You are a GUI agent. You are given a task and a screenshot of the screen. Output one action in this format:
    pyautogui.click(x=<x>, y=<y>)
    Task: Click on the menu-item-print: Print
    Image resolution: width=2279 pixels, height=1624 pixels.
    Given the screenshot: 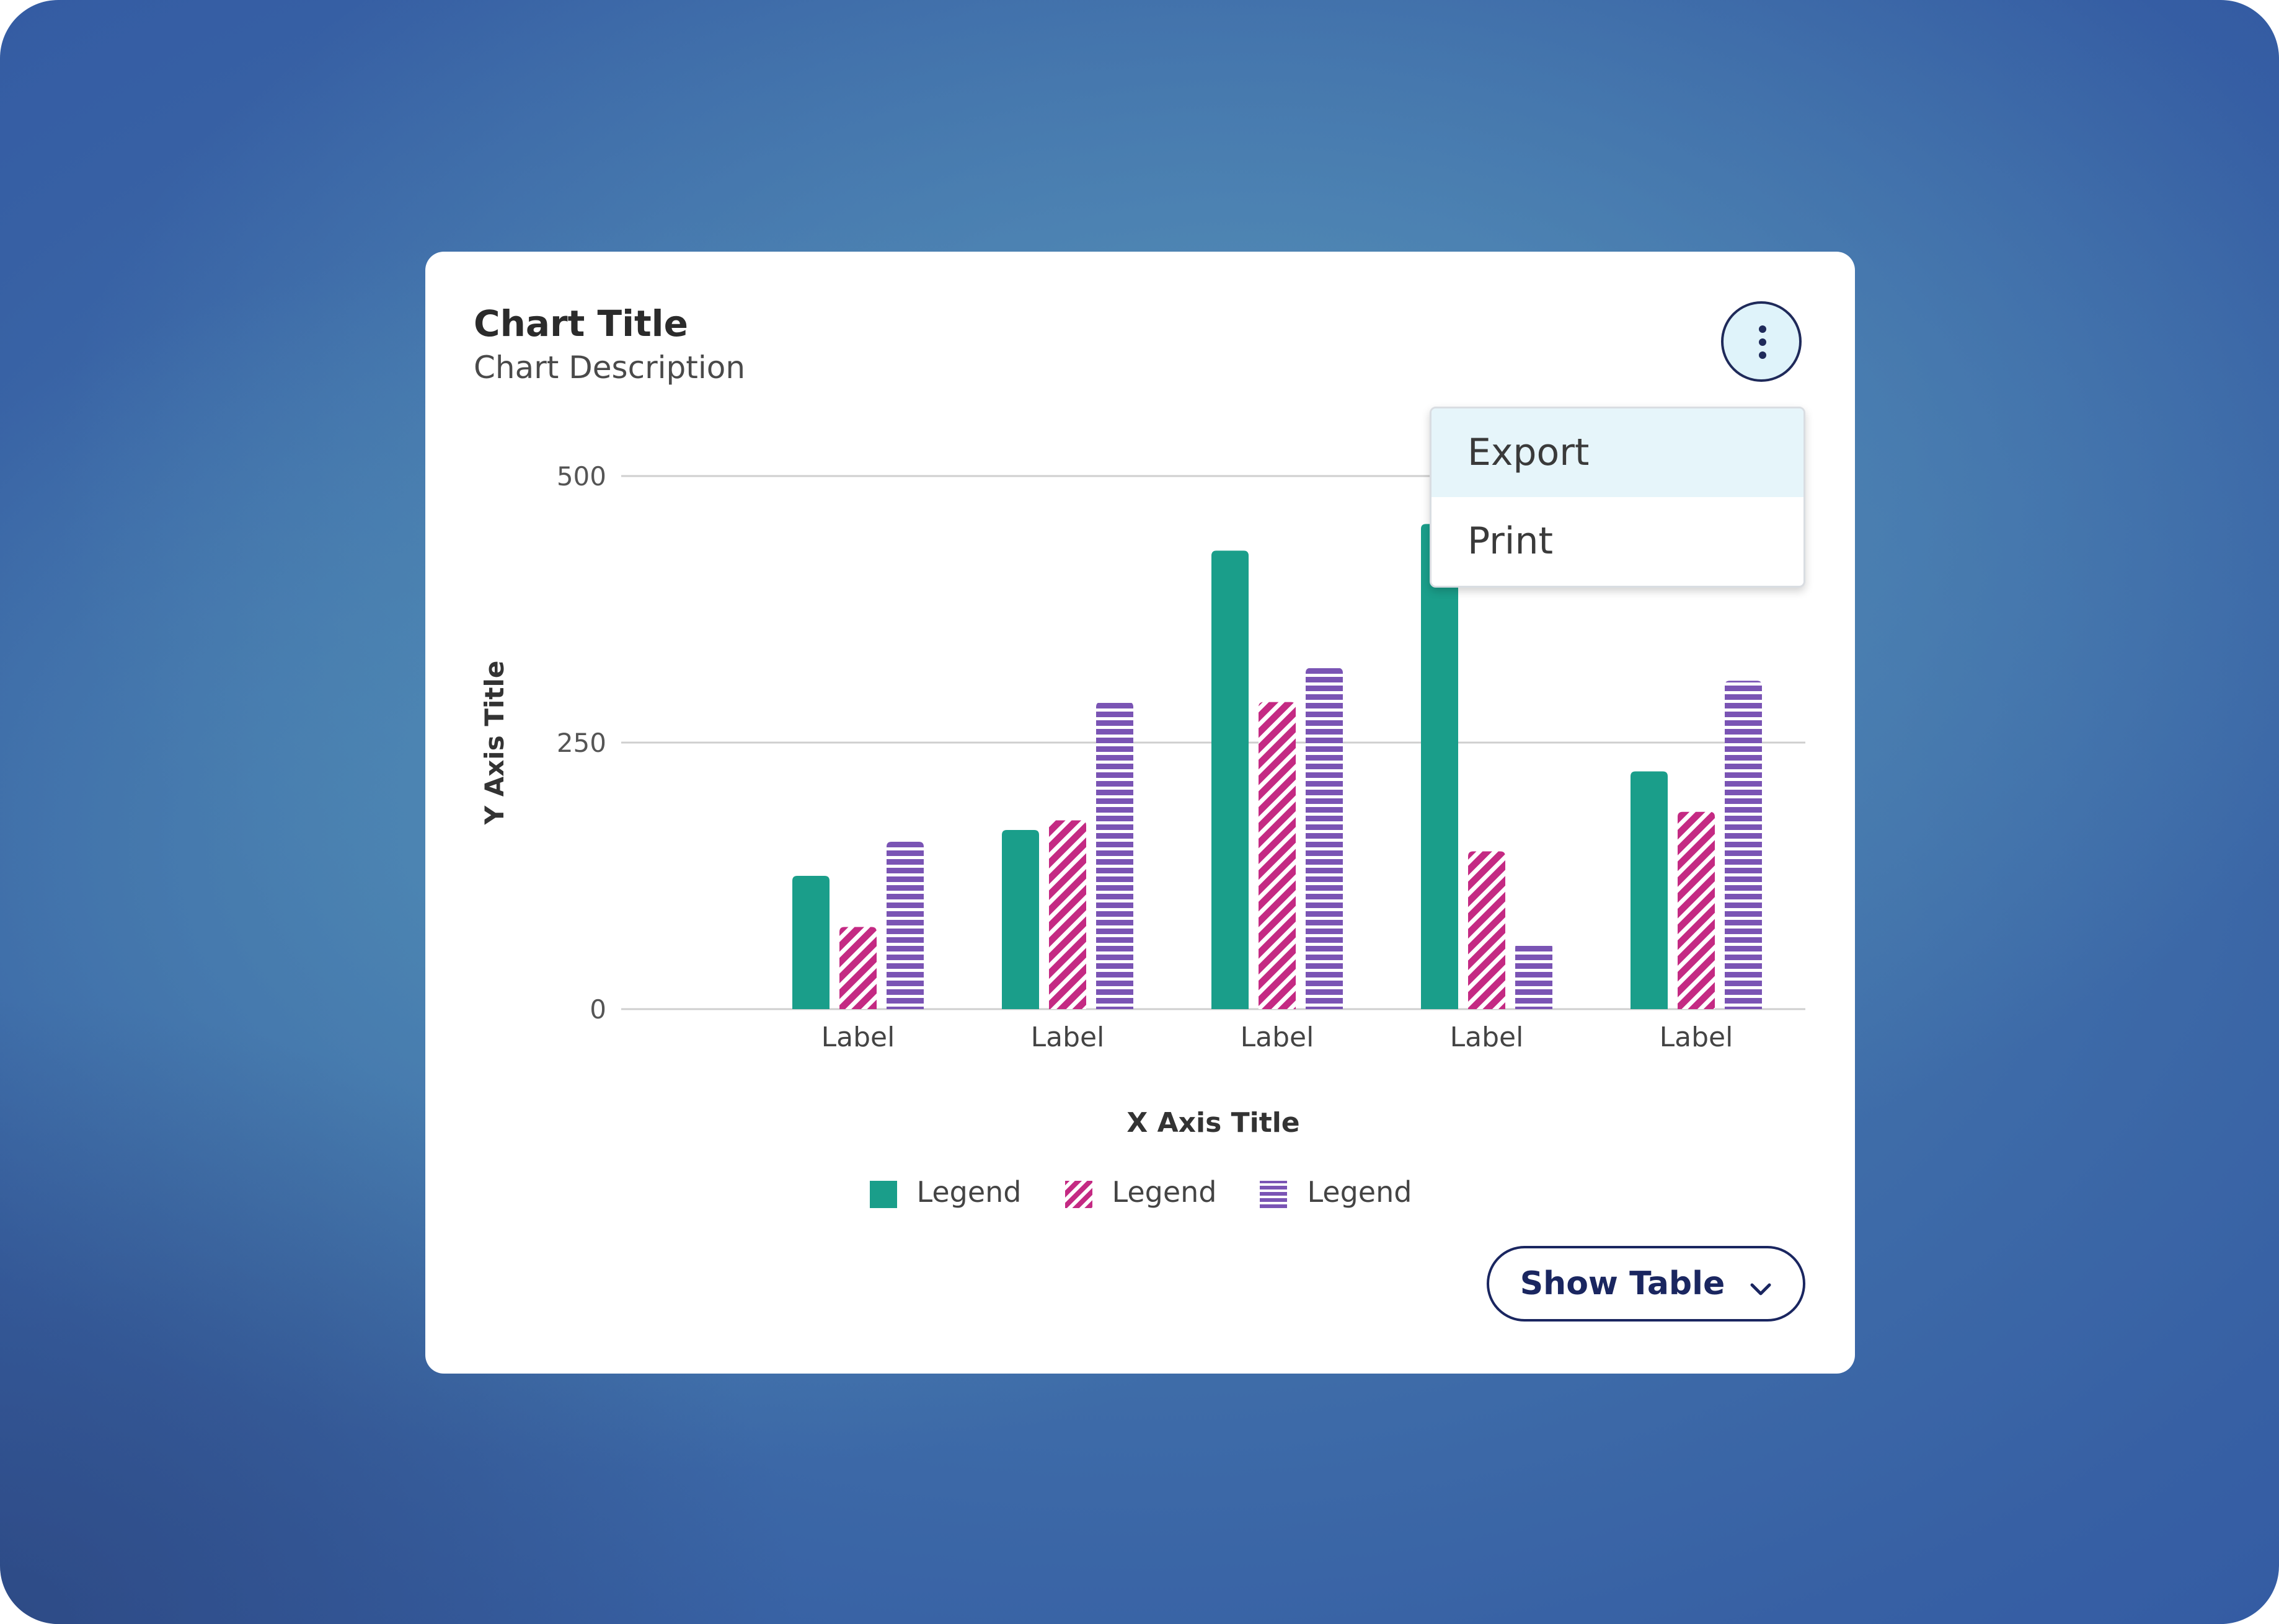 What is the action you would take?
    pyautogui.click(x=1510, y=541)
    